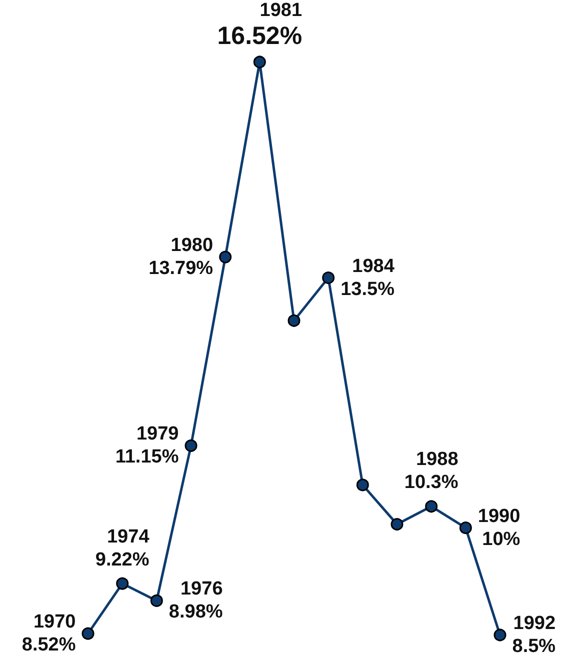 The image size is (572, 655). What do you see at coordinates (49, 633) in the screenshot?
I see `data-label: 1970 8.52%` at bounding box center [49, 633].